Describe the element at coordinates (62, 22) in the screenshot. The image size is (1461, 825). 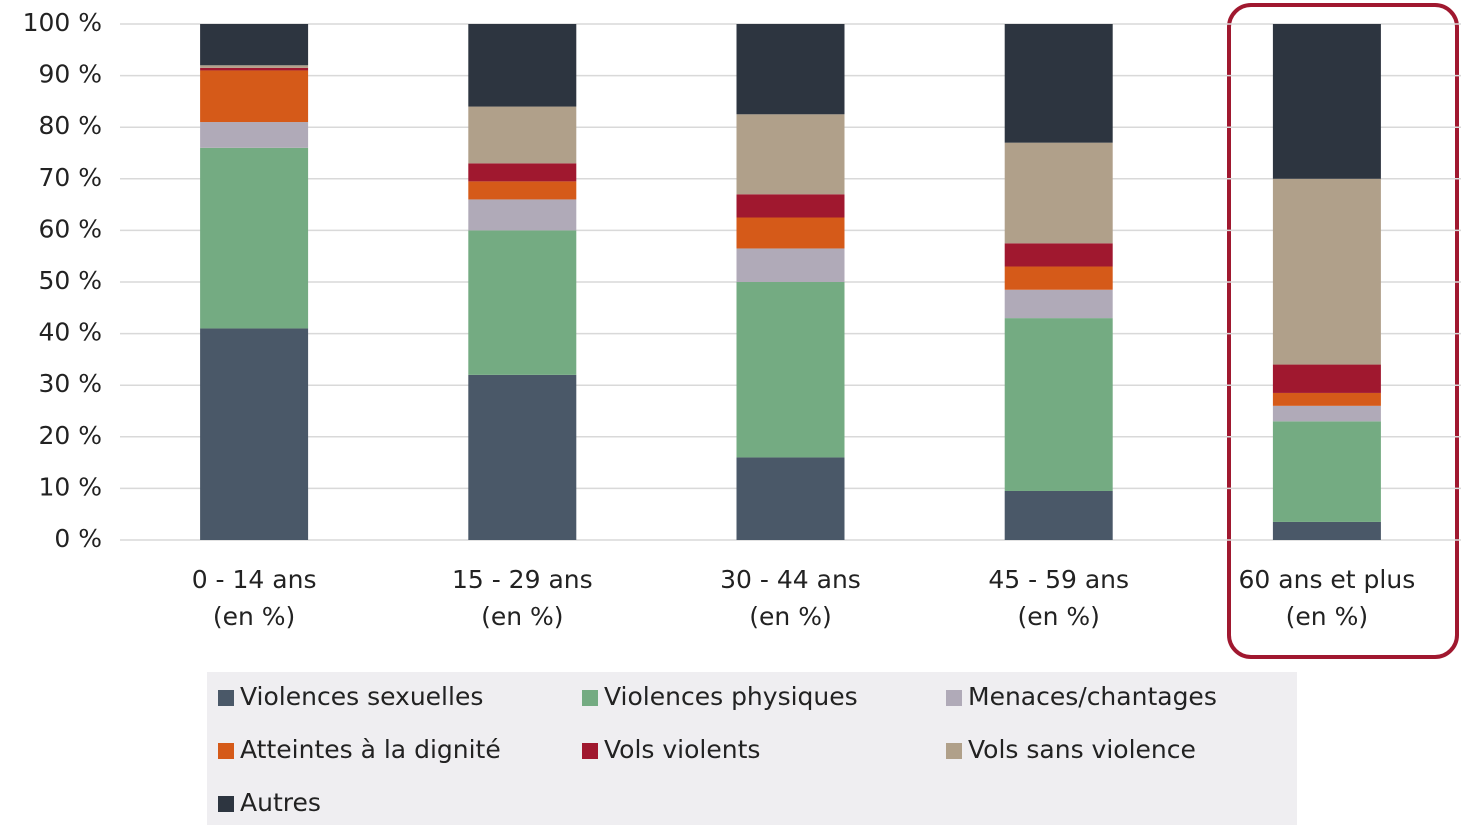
I see `y-tick-label: 100 %` at that location.